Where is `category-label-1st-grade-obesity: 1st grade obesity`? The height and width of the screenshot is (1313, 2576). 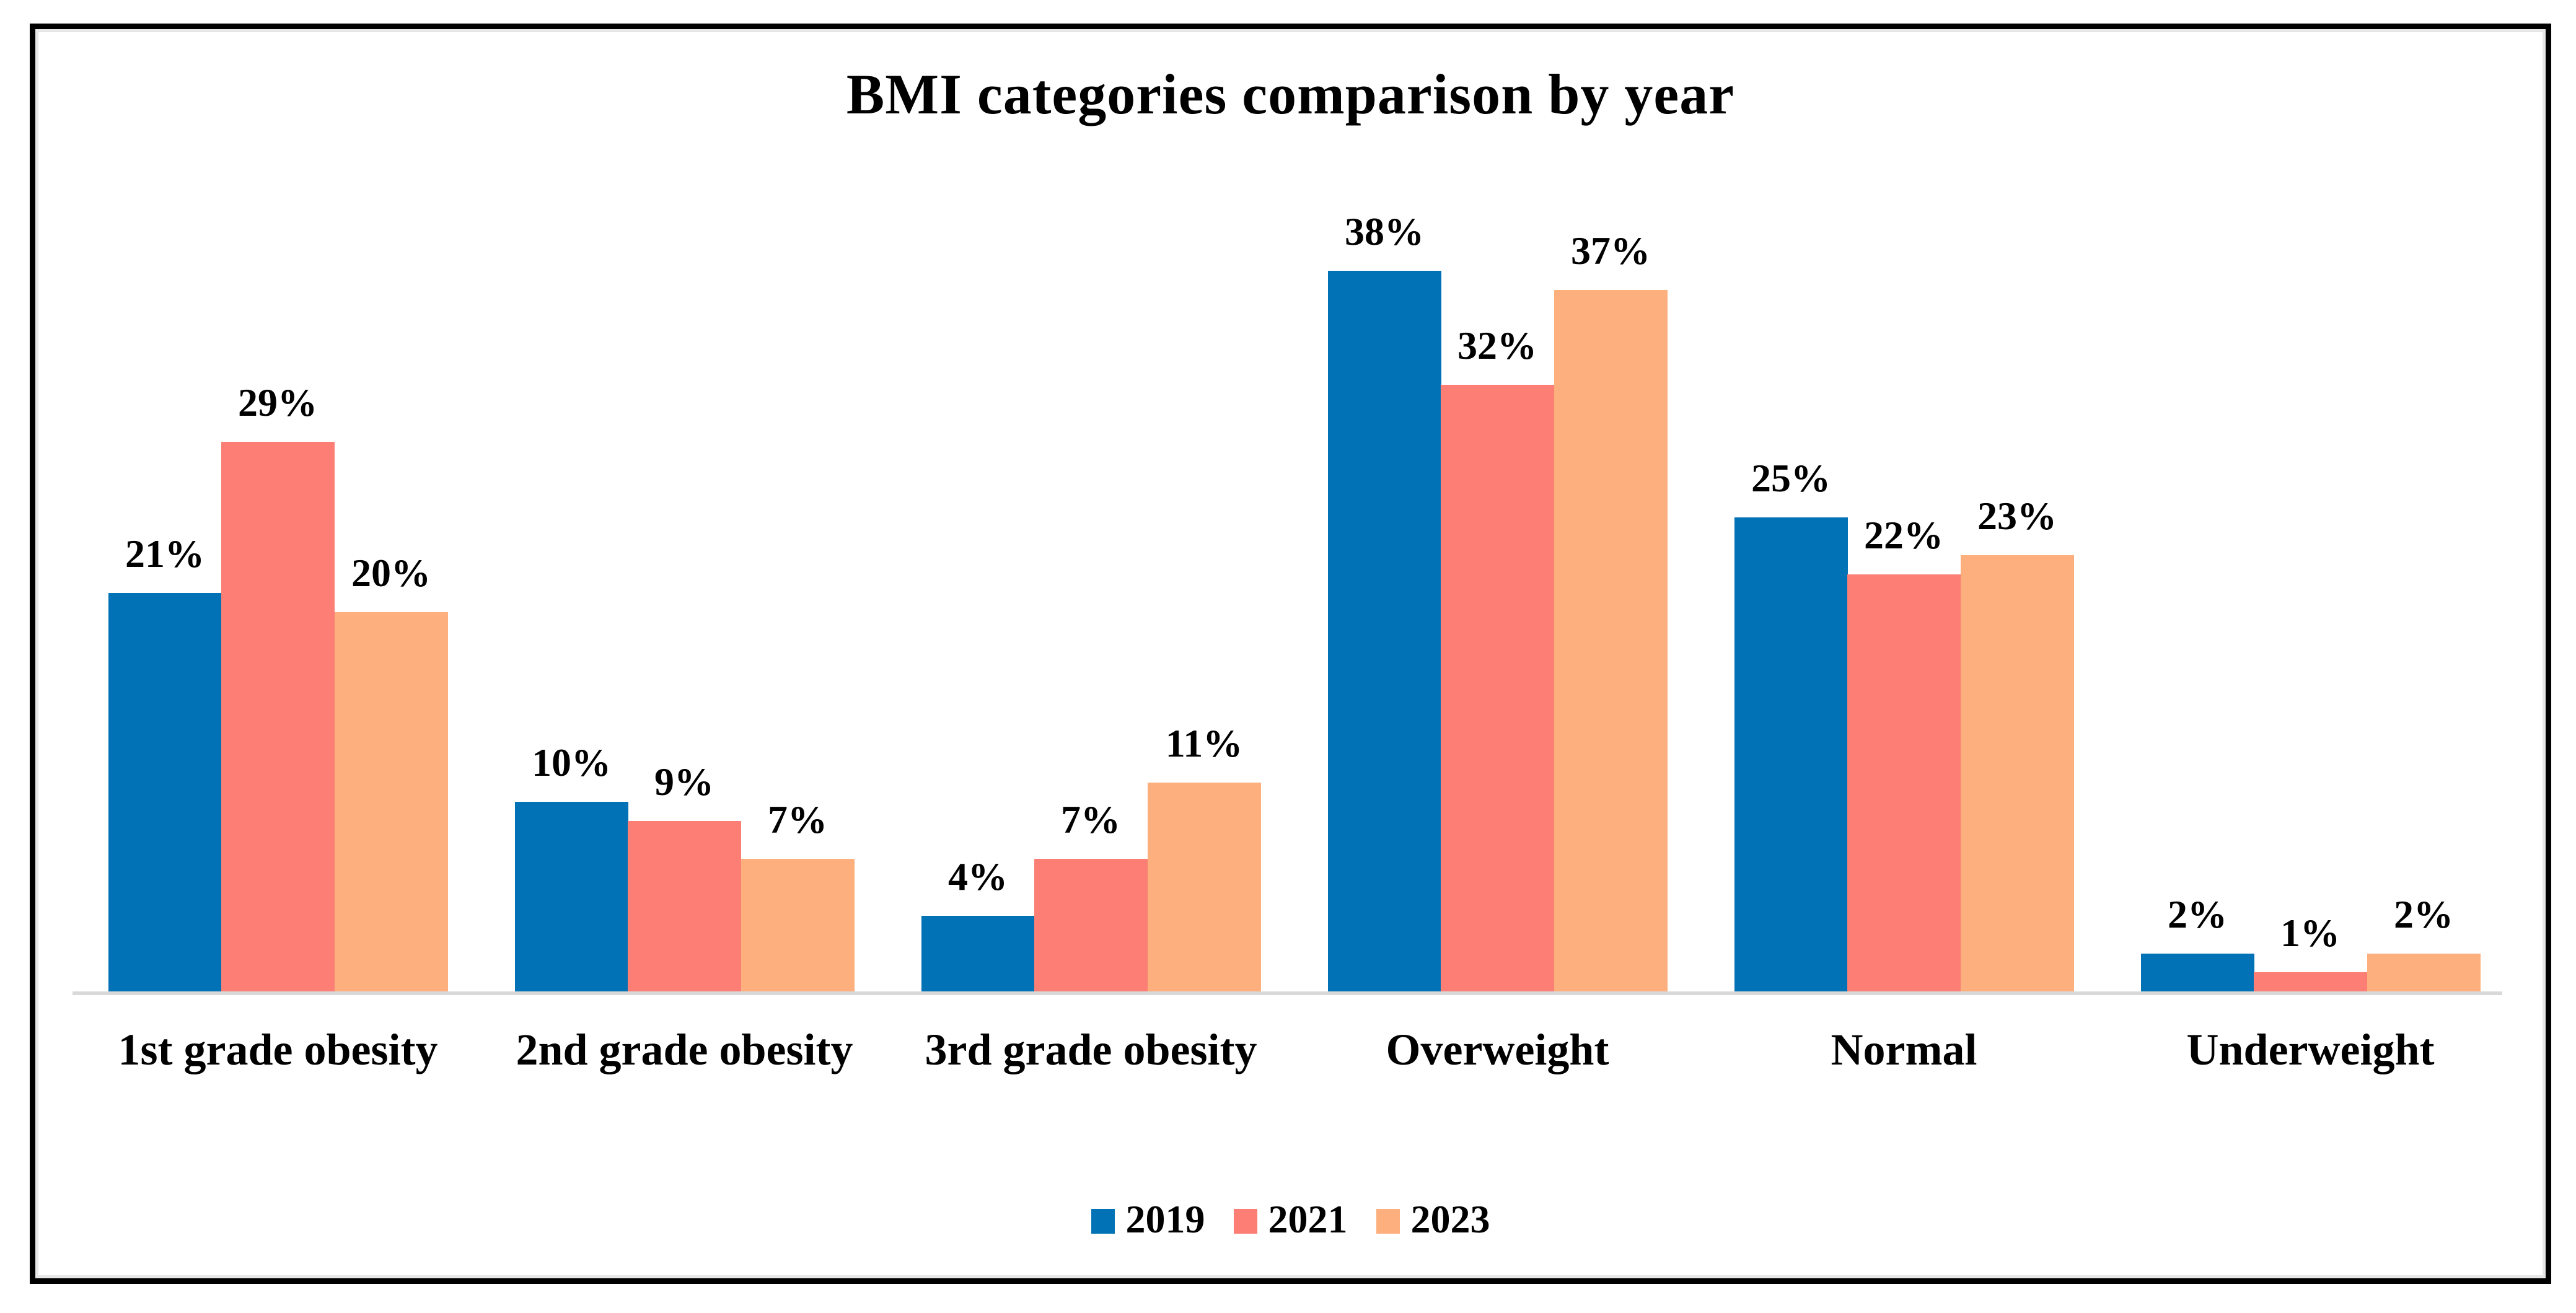 category-label-1st-grade-obesity: 1st grade obesity is located at coordinates (278, 1049).